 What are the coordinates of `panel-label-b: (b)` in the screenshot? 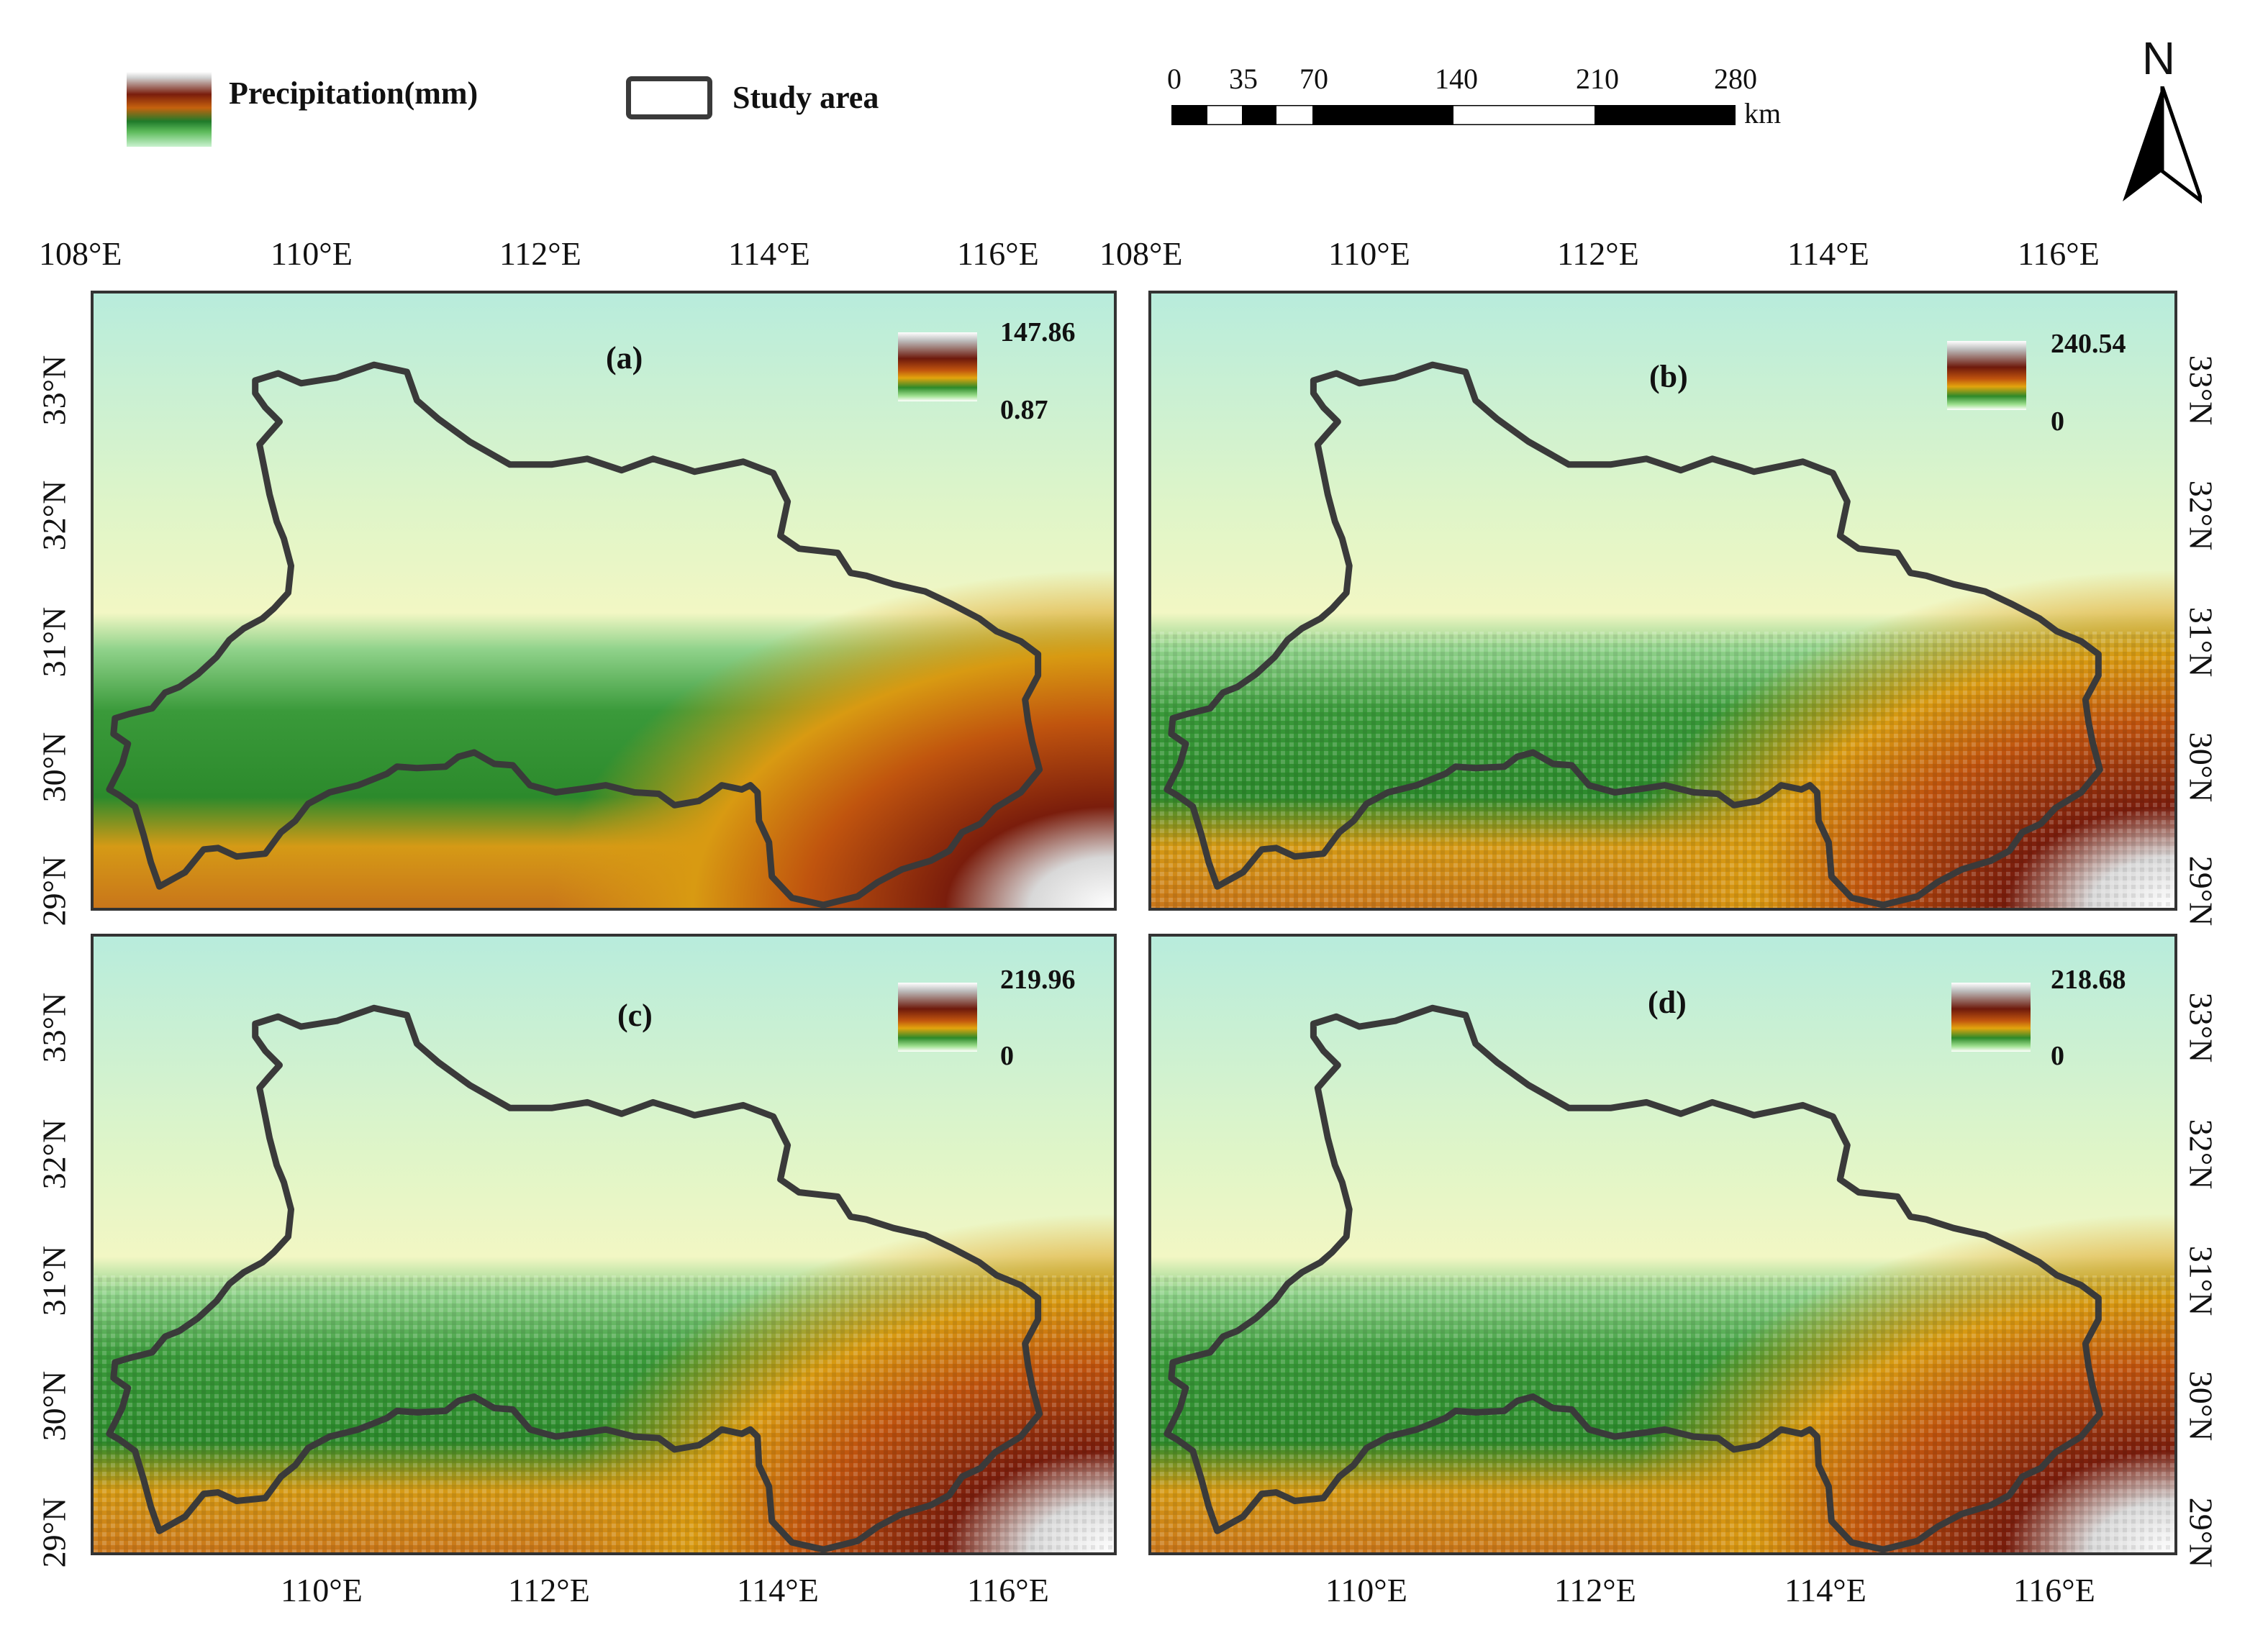 It's located at (1668, 376).